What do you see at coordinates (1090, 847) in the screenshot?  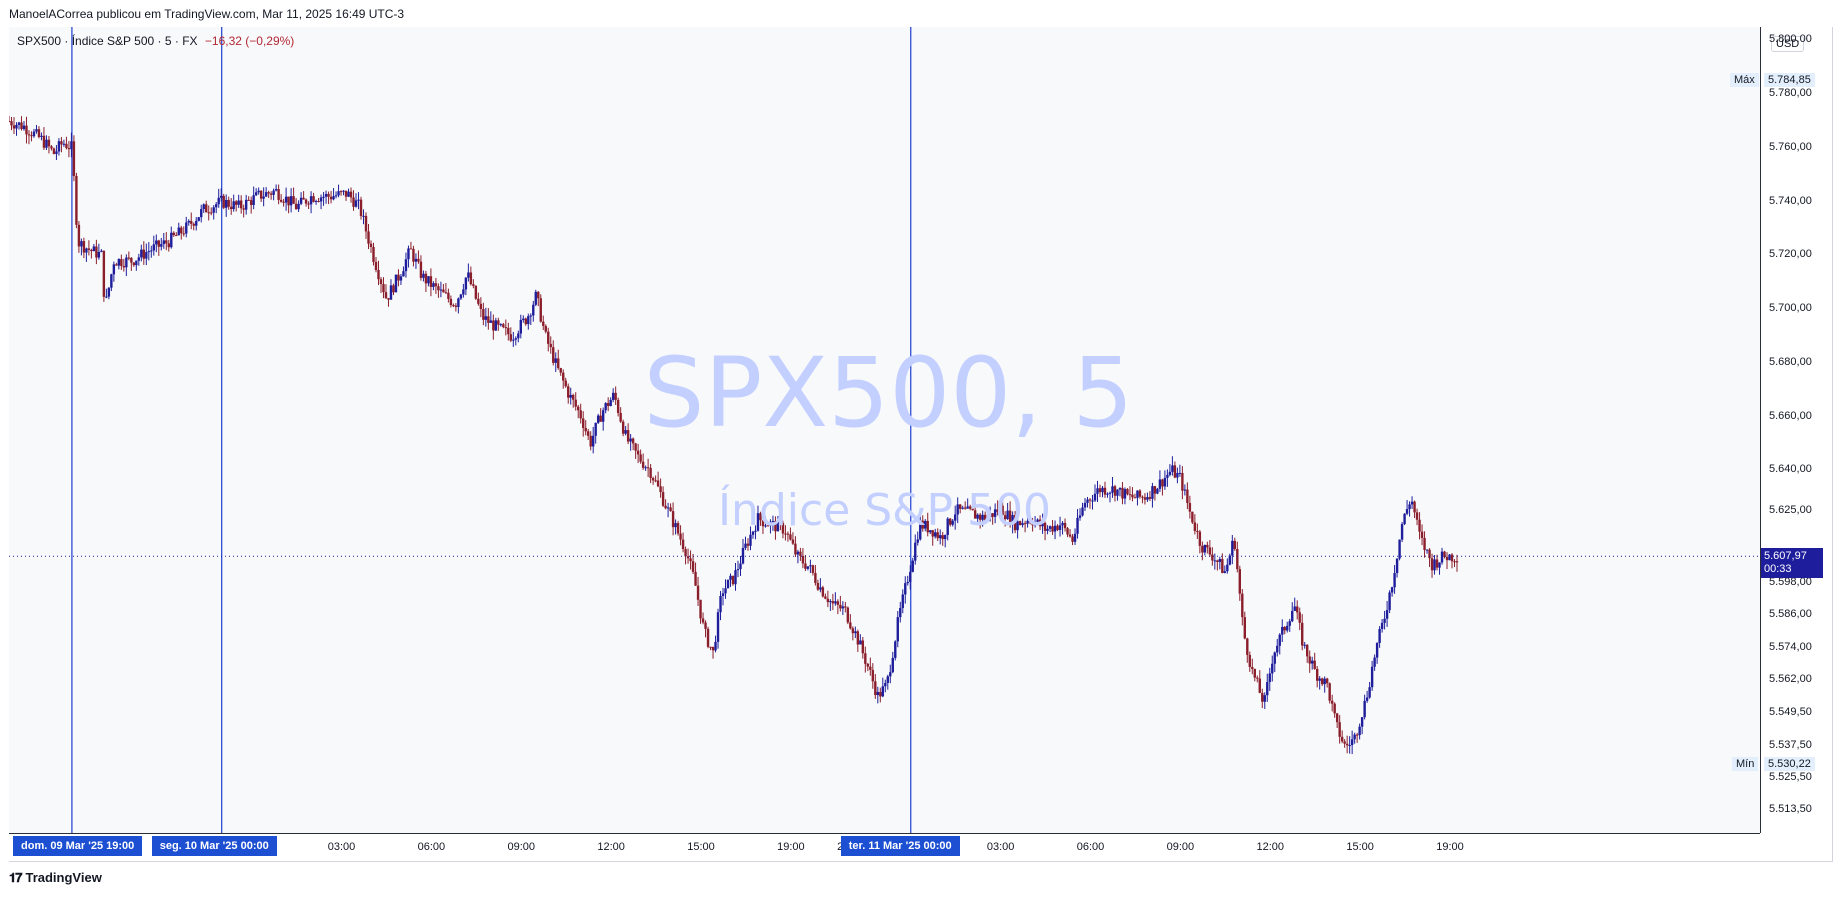 I see `time-tick-label: 06:00` at bounding box center [1090, 847].